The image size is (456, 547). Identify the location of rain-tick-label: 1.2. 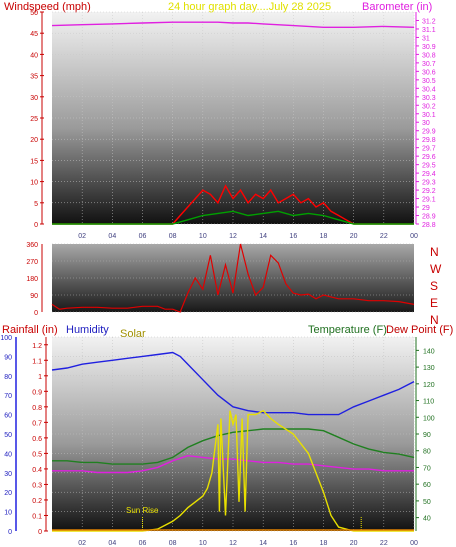
(37, 346).